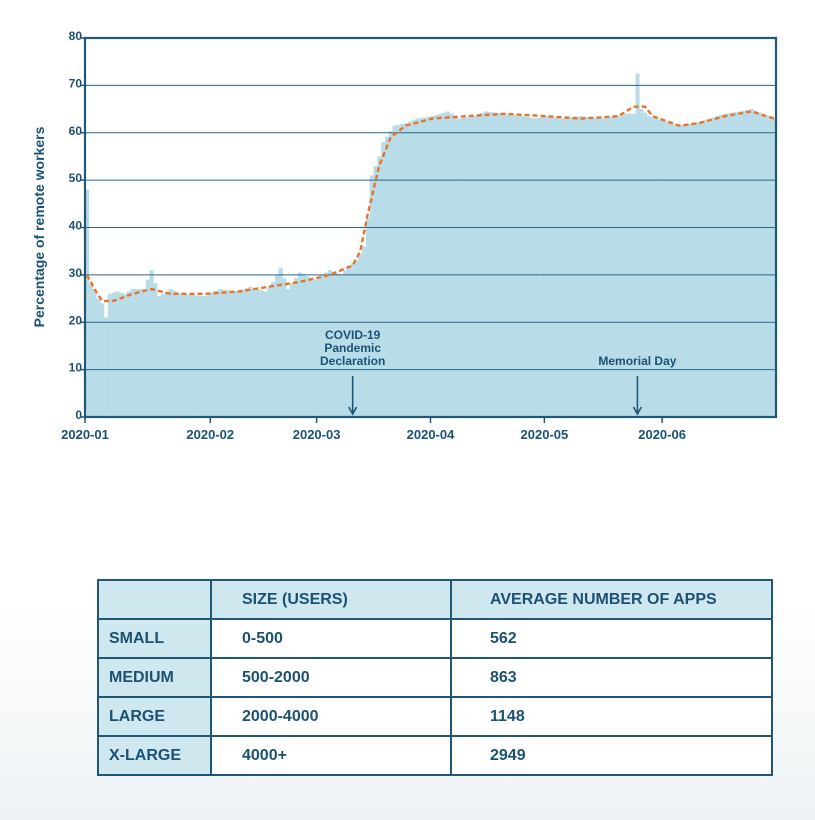 The image size is (815, 820). What do you see at coordinates (39, 226) in the screenshot?
I see `y-axis-label: Percentage of remote workers` at bounding box center [39, 226].